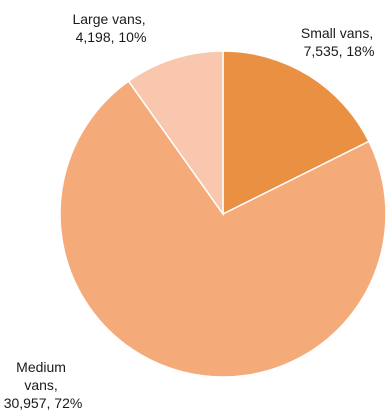 This screenshot has height=417, width=390. Describe the element at coordinates (111, 37) in the screenshot. I see `slice-label-large-vans-line-2: 4,198, 10%` at that location.